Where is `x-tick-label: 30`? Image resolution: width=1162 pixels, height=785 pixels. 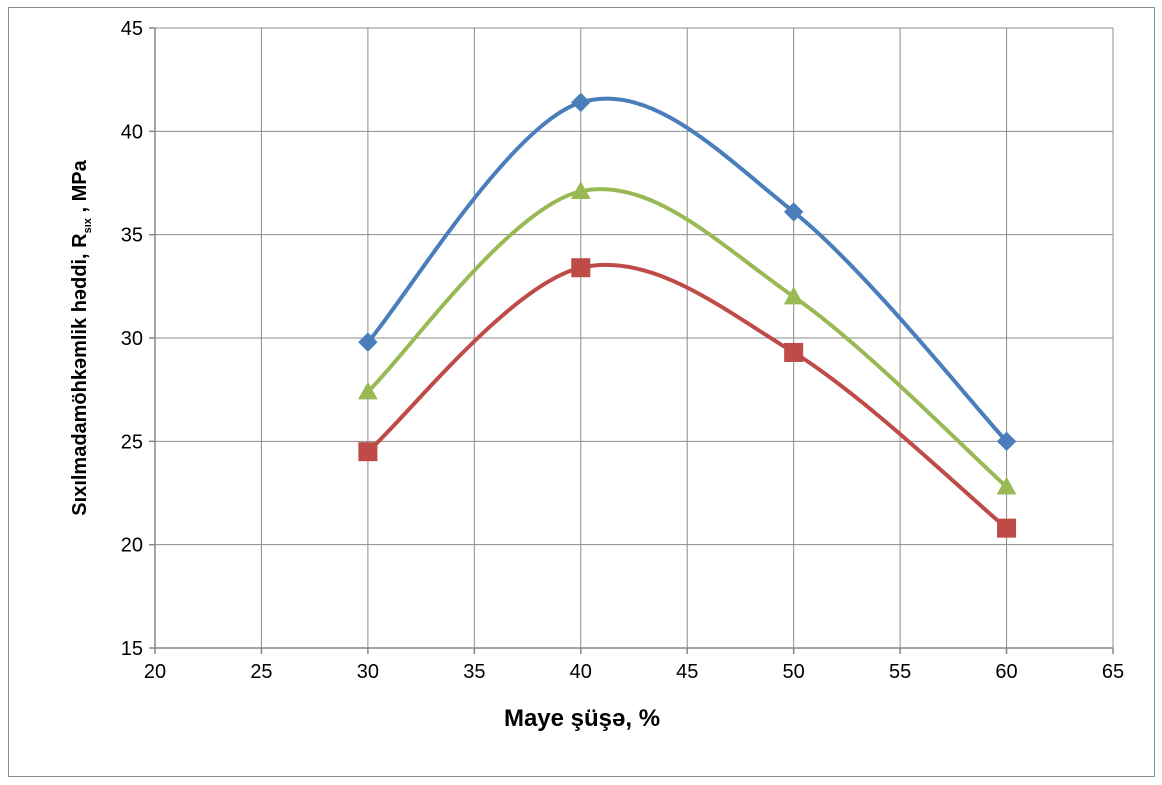
x-tick-label: 30 is located at coordinates (368, 672).